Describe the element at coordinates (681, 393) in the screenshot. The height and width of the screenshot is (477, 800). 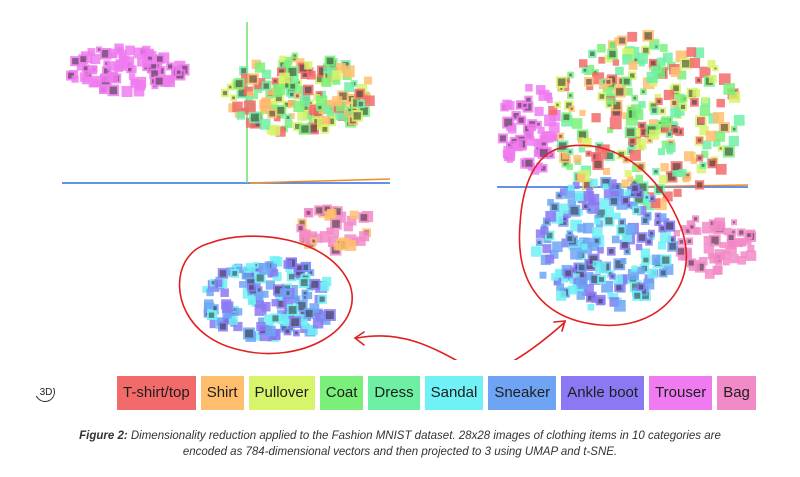
I see `legend-item-trouser: Trouser` at that location.